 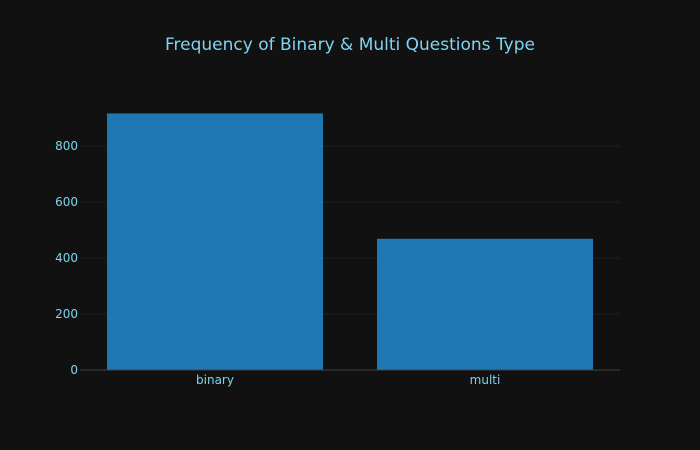 What do you see at coordinates (66, 146) in the screenshot?
I see `y-tick-label: 800` at bounding box center [66, 146].